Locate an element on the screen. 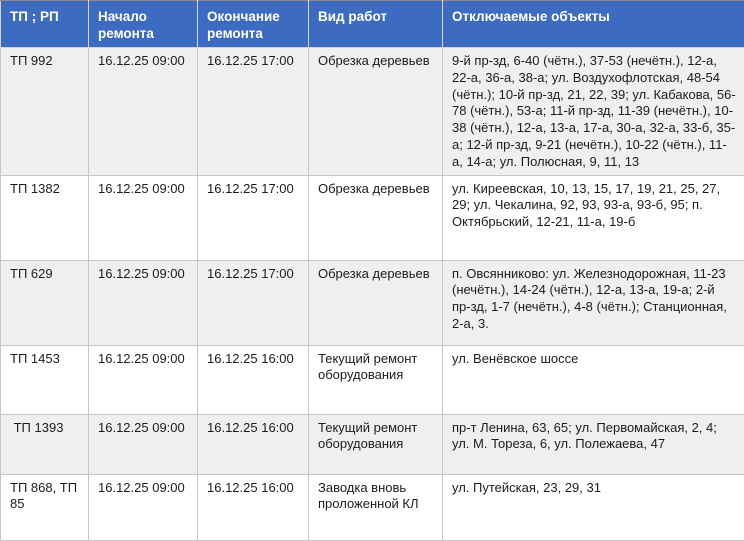 The width and height of the screenshot is (744, 541). cell-disconnected-objects: ул. Путейская, 23, 29, 31 is located at coordinates (593, 507).